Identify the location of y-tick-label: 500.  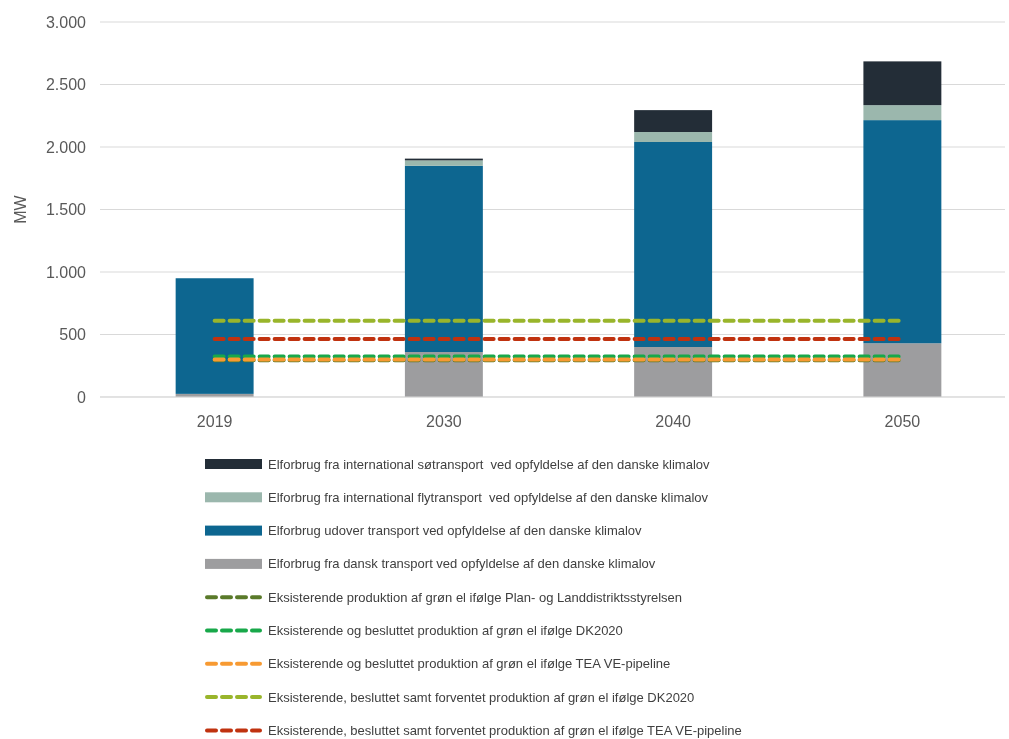
(73, 335).